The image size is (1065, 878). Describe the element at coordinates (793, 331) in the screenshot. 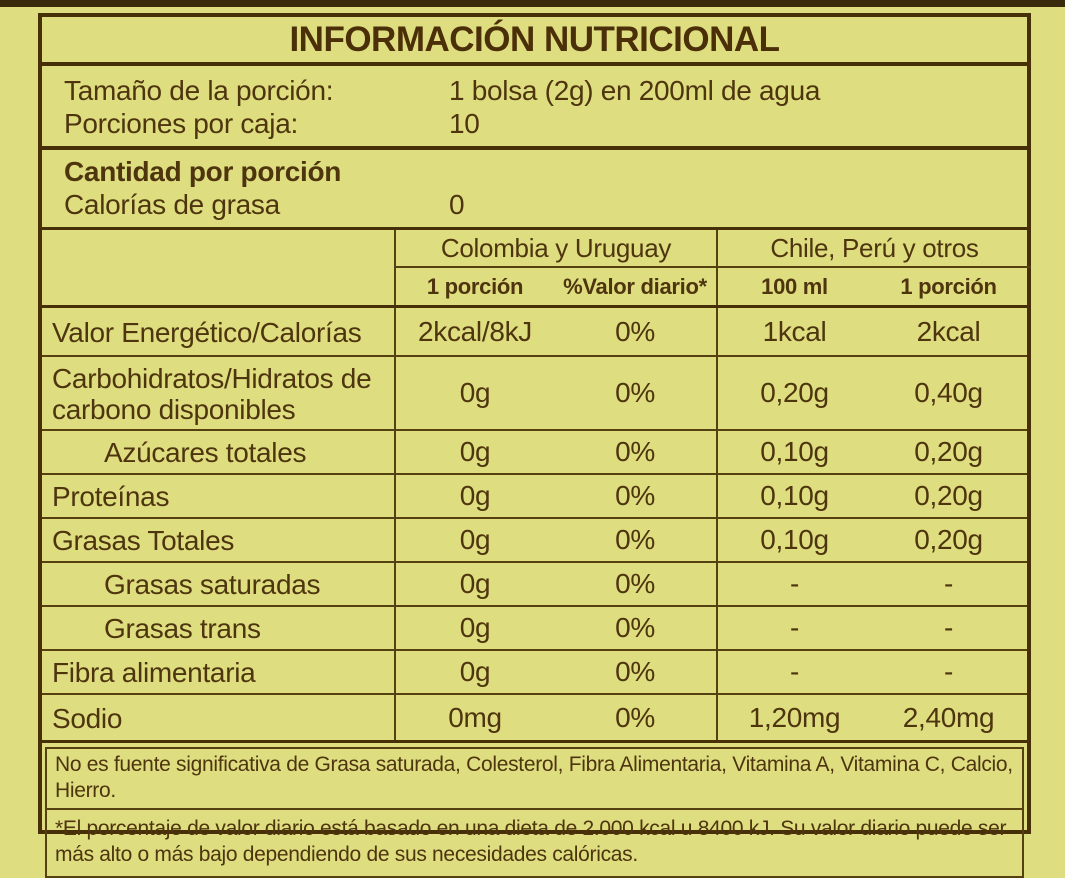

I see `row-value: 1kcal` at that location.